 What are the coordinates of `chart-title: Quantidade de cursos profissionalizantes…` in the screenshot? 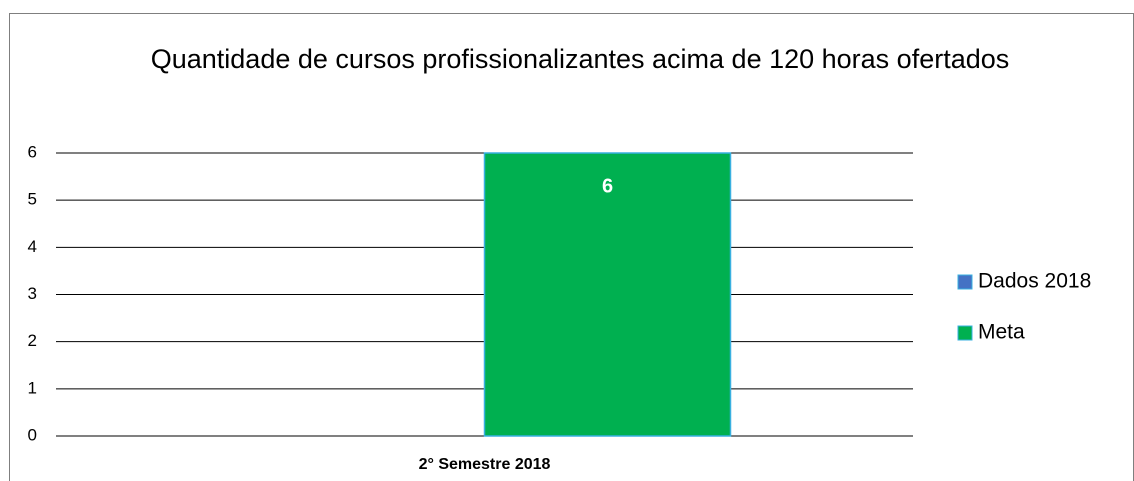 It's located at (580, 59).